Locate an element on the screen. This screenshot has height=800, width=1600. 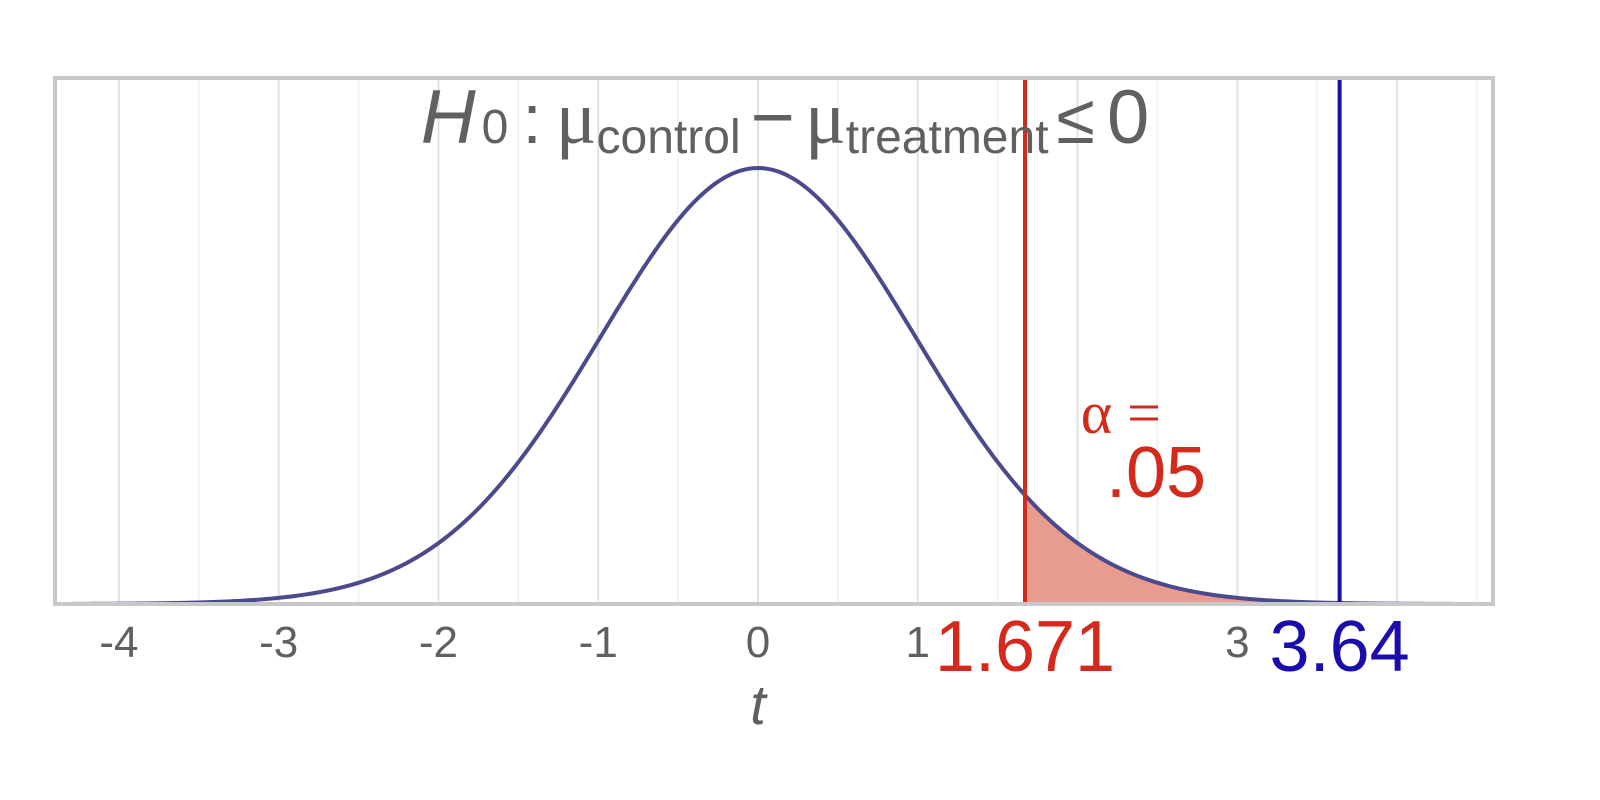
x-tick-label: 3 is located at coordinates (1237, 642).